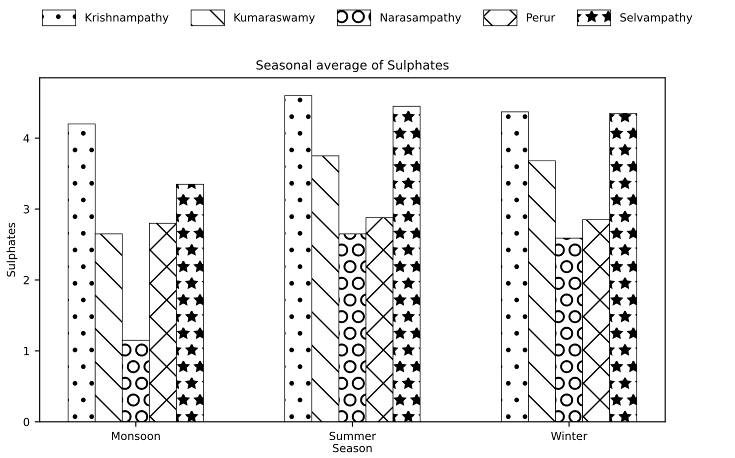 The image size is (735, 458). Describe the element at coordinates (27, 209) in the screenshot. I see `y-tick-label: 3` at that location.